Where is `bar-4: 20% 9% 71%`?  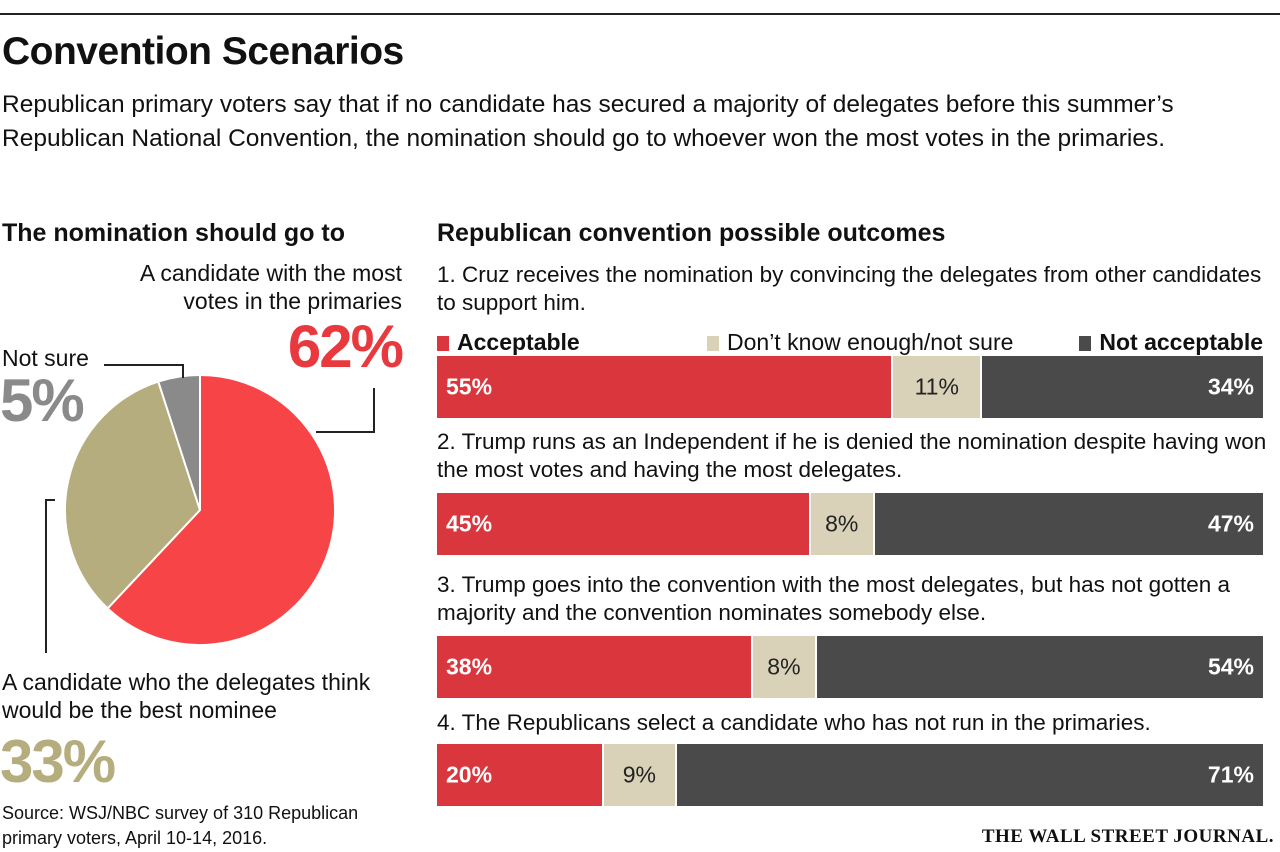
bar-4: 20% 9% 71% is located at coordinates (850, 775).